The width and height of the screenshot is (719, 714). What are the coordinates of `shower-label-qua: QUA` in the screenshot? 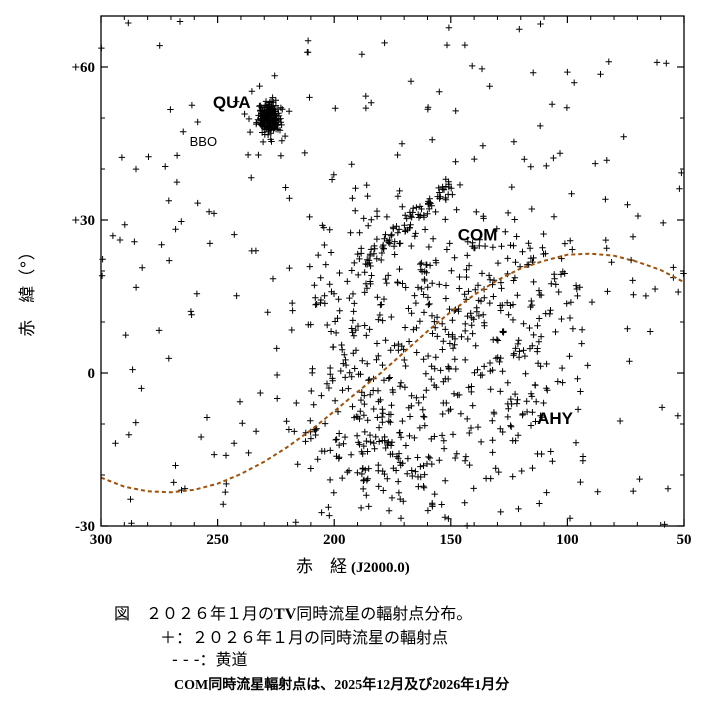 It's located at (232, 102).